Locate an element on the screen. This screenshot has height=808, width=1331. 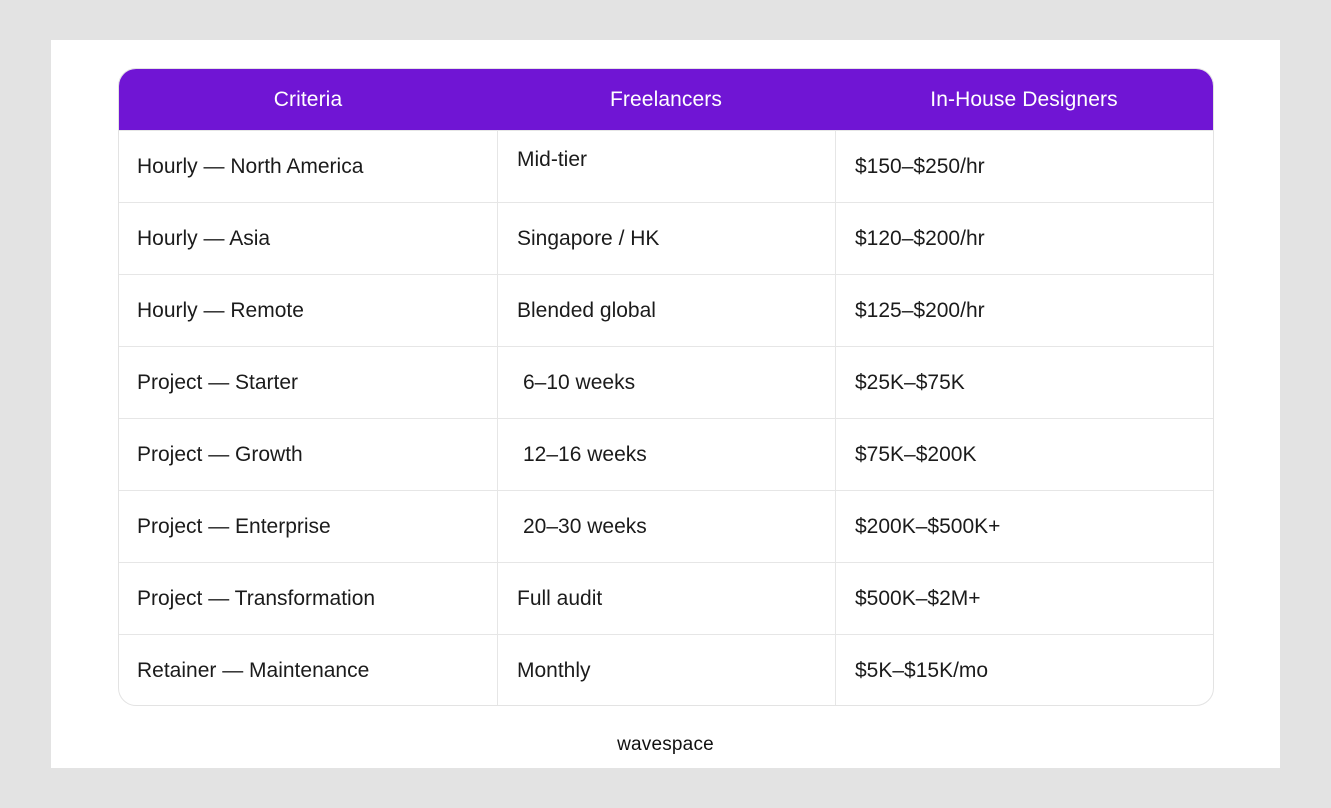
freelancers-cell: Singapore / HK is located at coordinates (588, 238).